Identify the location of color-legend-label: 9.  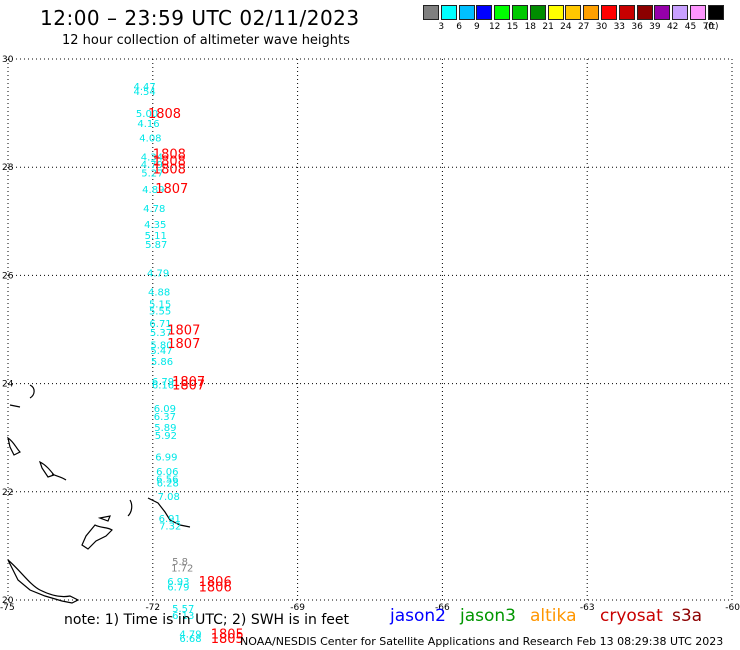
(477, 27).